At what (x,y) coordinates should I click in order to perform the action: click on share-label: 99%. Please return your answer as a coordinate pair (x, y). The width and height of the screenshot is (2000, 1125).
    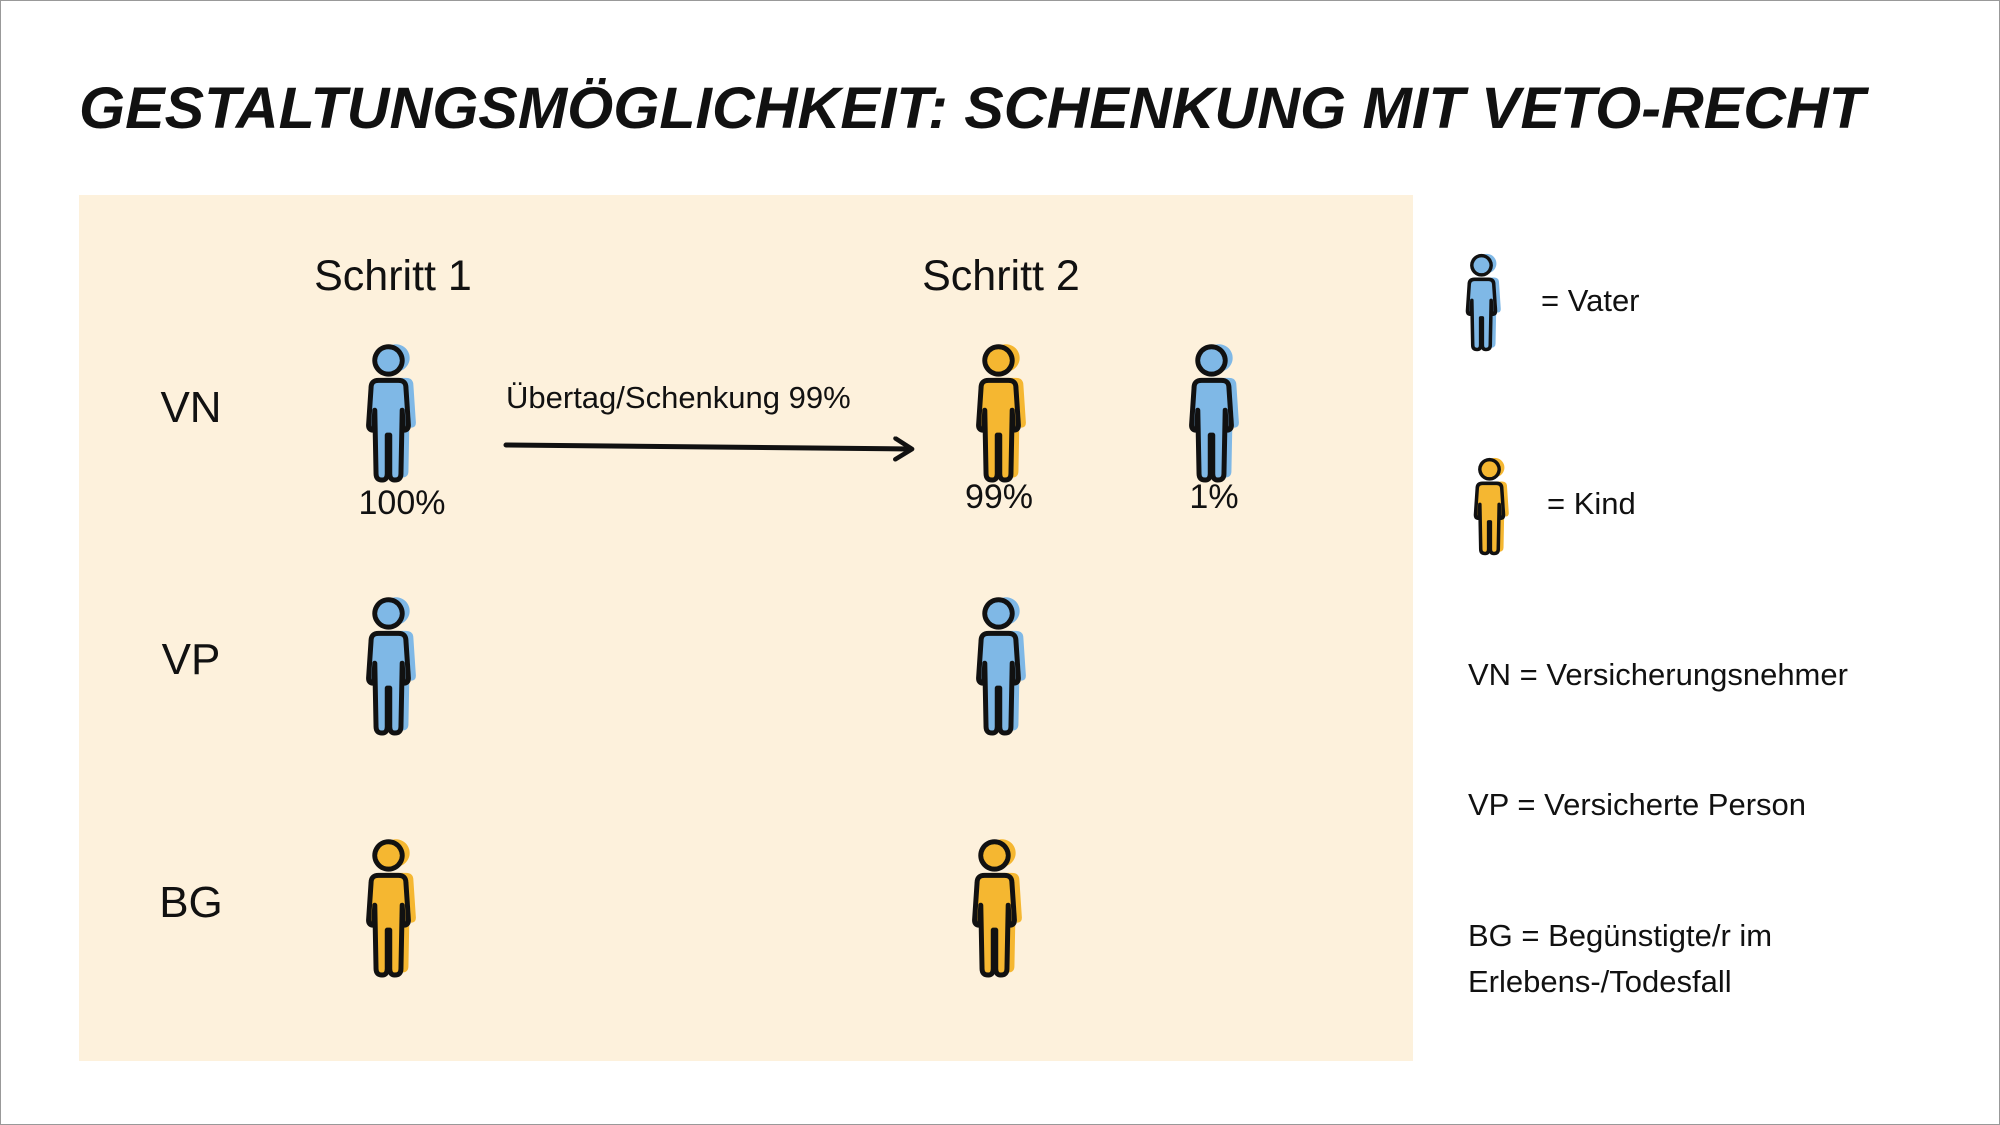
    Looking at the image, I should click on (999, 497).